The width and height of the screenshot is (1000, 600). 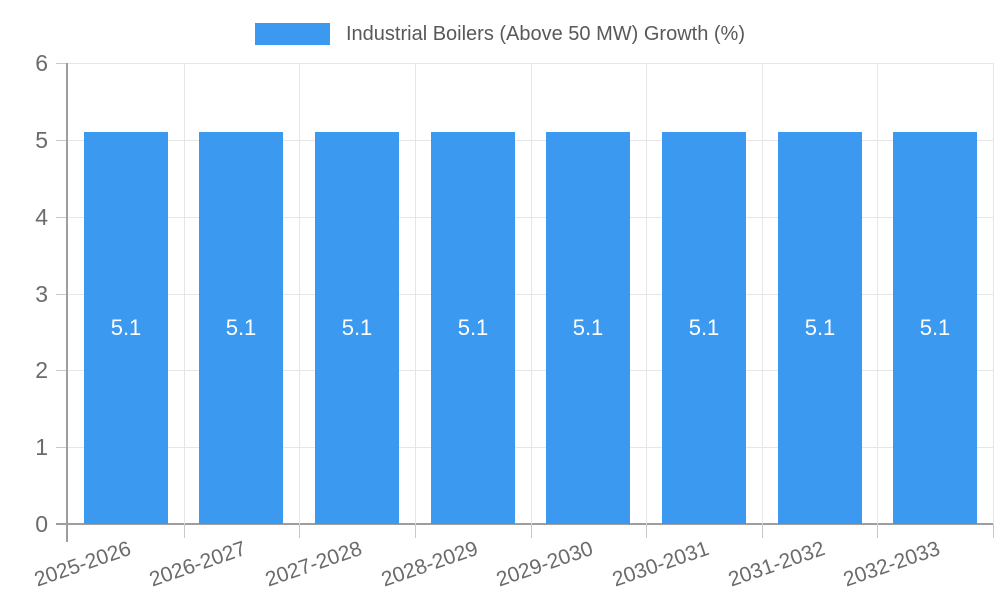 I want to click on x-axis-tick-label: 2025-2026, so click(x=82, y=564).